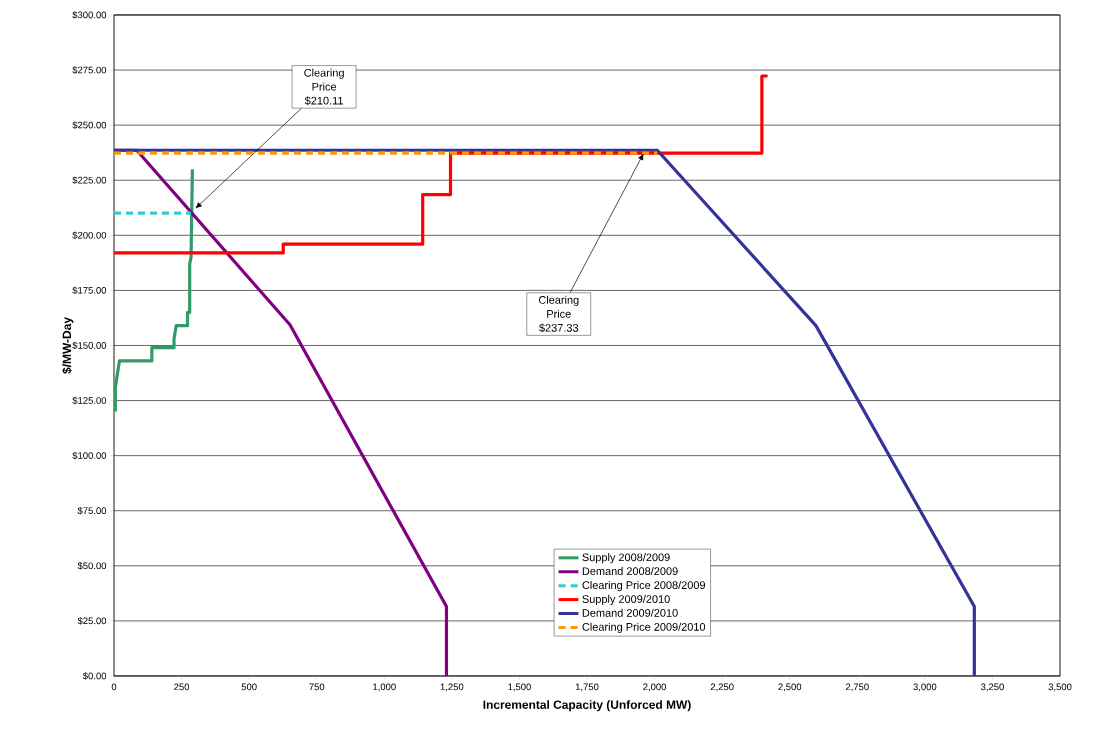 This screenshot has height=752, width=1097. Describe the element at coordinates (114, 687) in the screenshot. I see `x-tick-label: 0` at that location.